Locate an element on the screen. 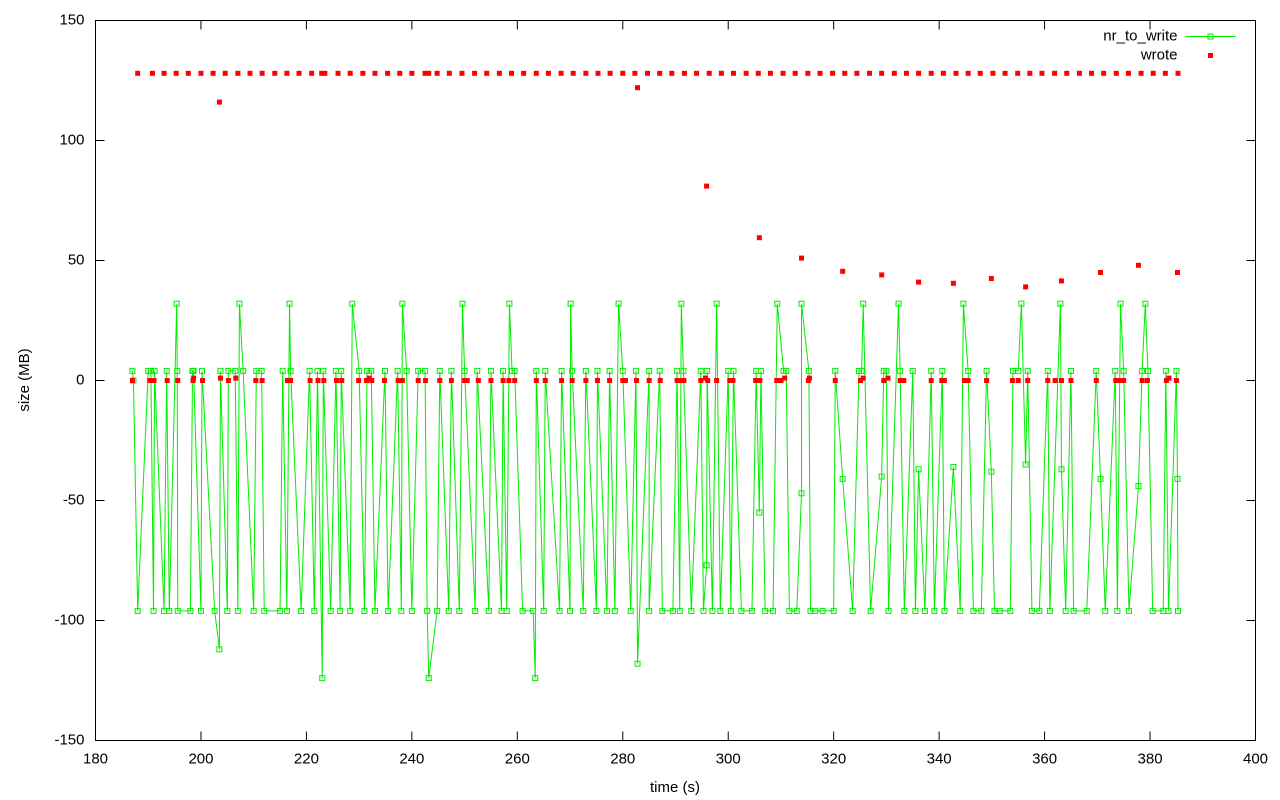 Image resolution: width=1280 pixels, height=800 pixels. x-tick-label: 300 is located at coordinates (728, 758).